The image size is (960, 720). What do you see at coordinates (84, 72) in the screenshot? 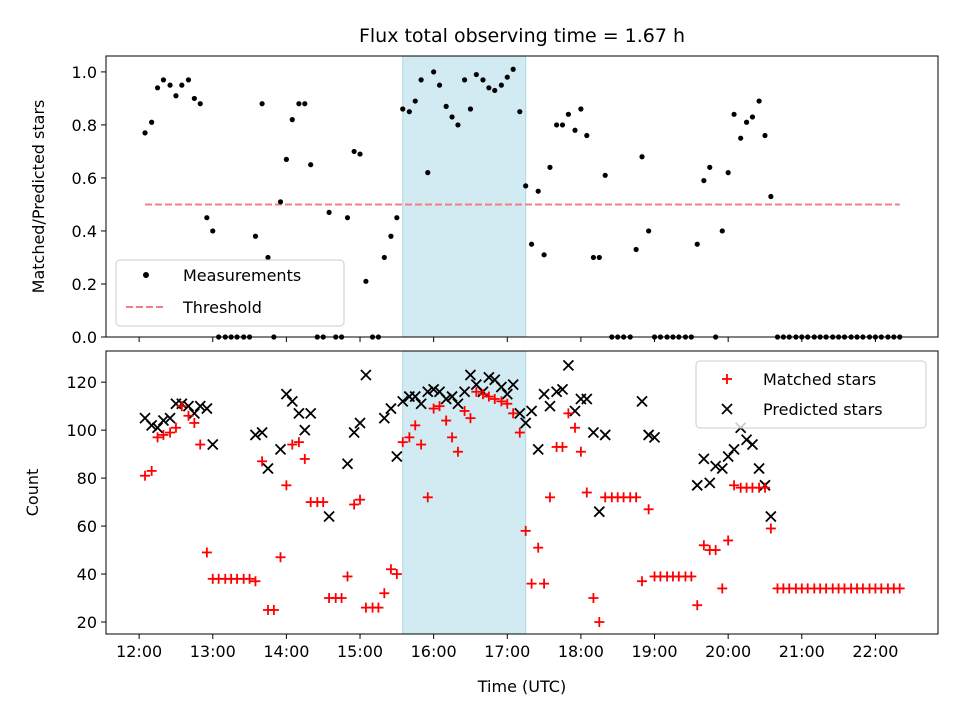
I see `top-y-tick-label: 1.0` at bounding box center [84, 72].